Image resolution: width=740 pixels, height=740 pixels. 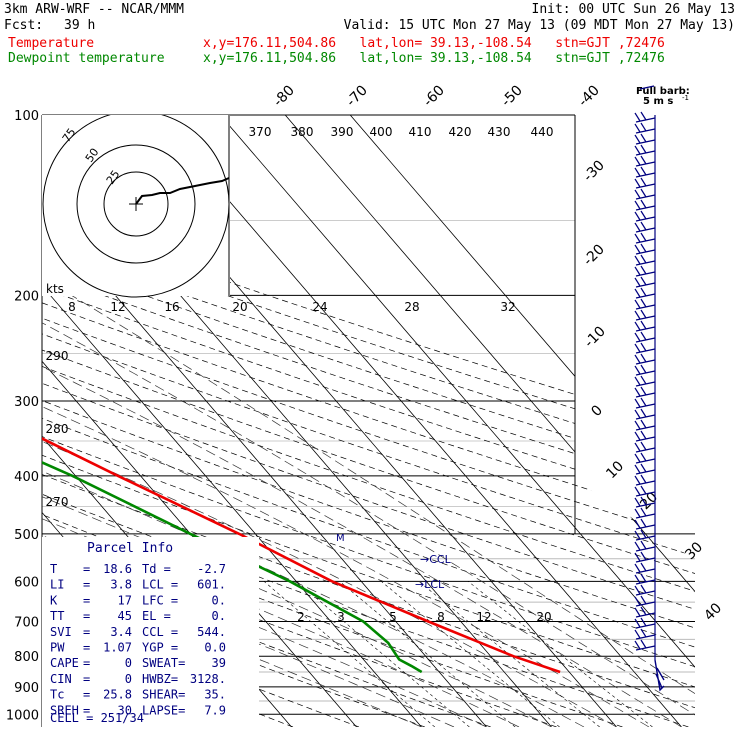 I want to click on pressure-label: 400, so click(x=26, y=477).